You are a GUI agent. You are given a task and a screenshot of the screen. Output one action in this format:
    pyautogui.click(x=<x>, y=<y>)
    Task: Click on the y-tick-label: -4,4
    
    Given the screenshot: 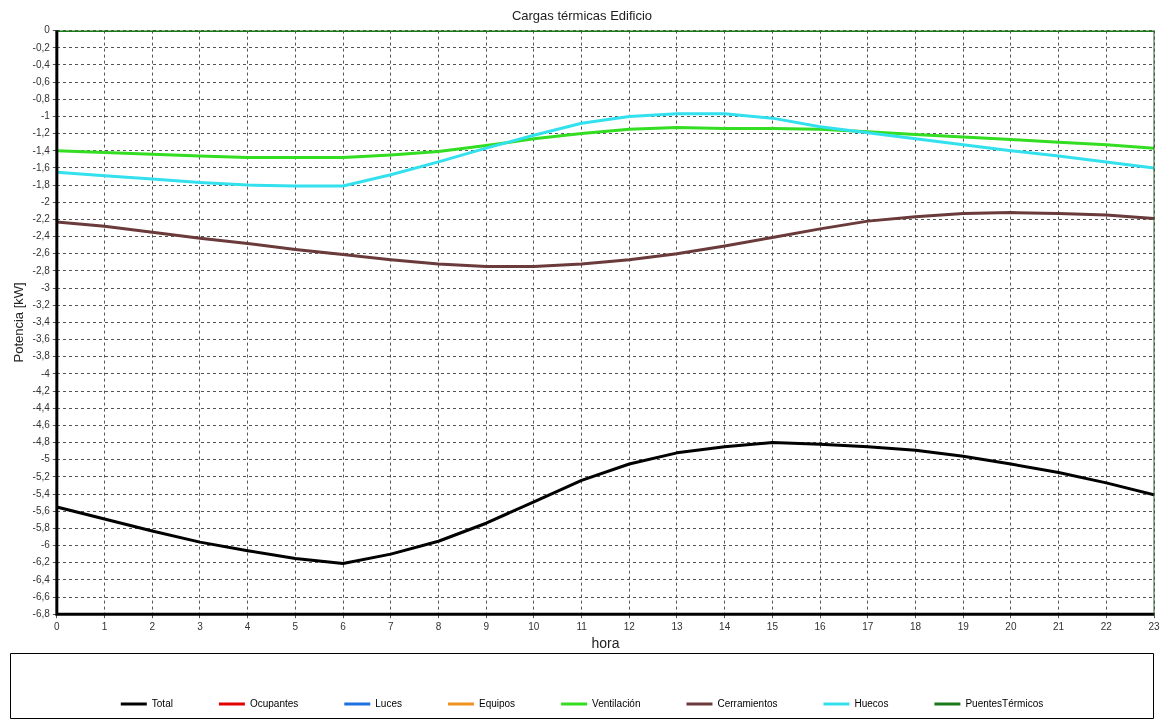 What is the action you would take?
    pyautogui.click(x=41, y=407)
    